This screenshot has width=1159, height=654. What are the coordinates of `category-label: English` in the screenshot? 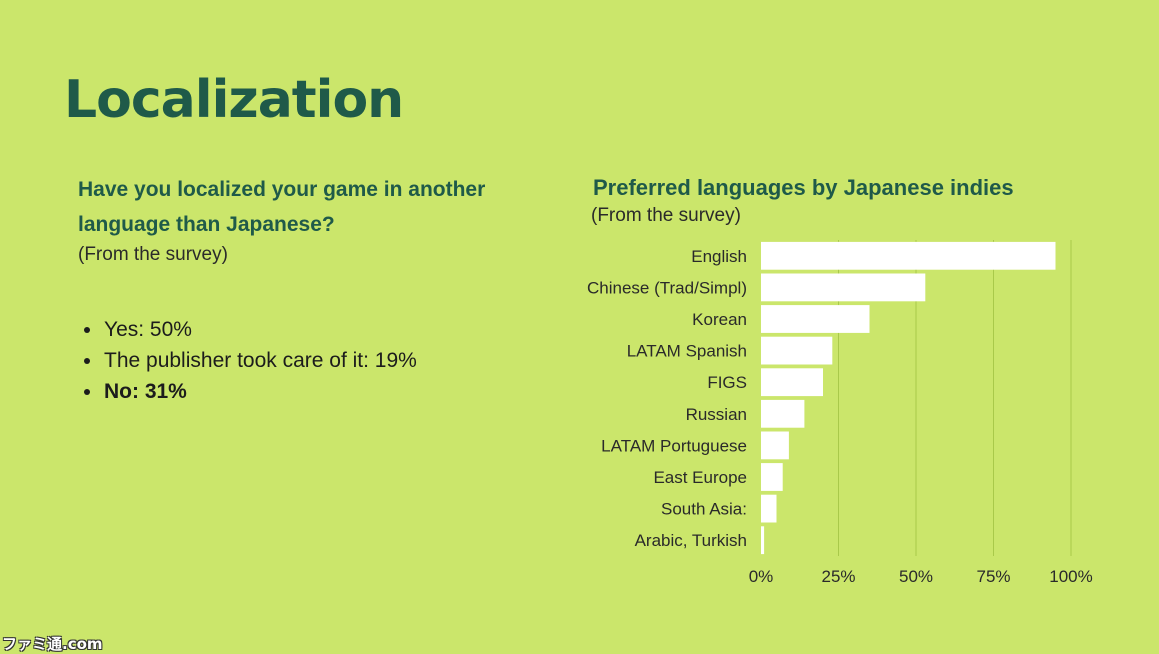 It's located at (719, 256).